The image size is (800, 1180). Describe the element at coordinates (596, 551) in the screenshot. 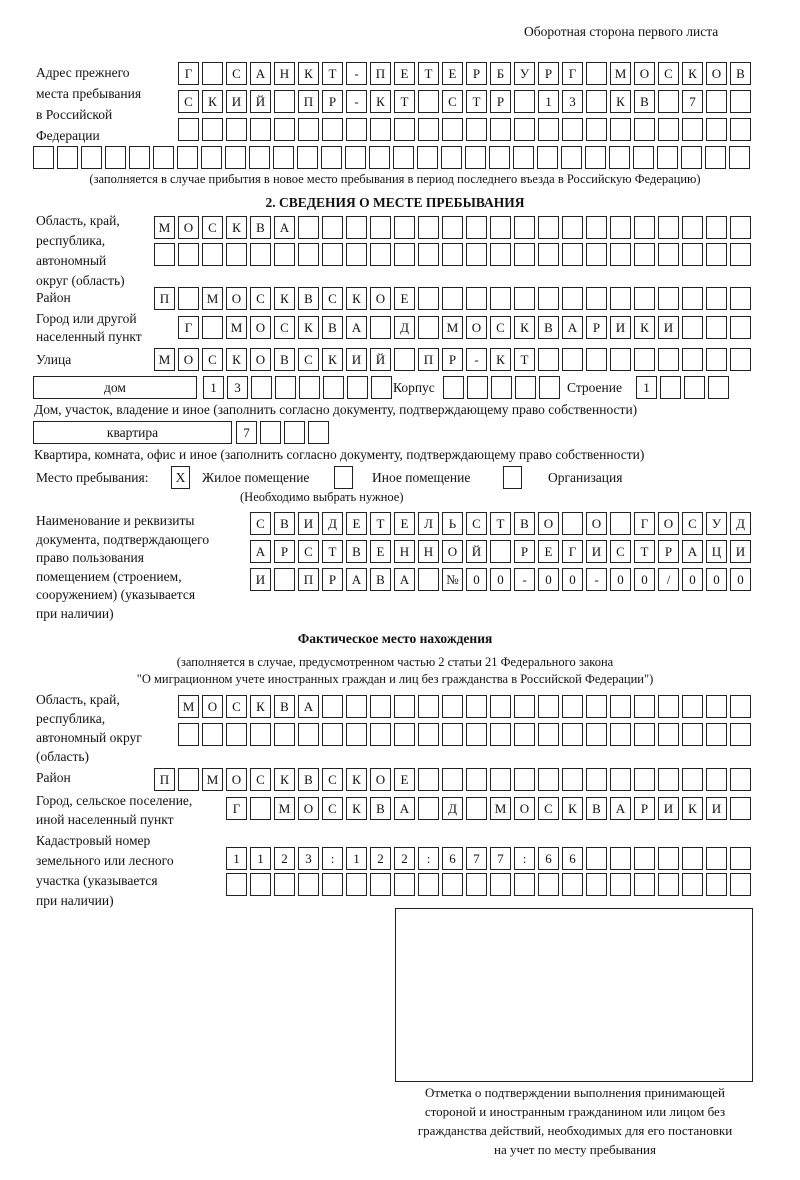

I see `char-cell: И` at that location.